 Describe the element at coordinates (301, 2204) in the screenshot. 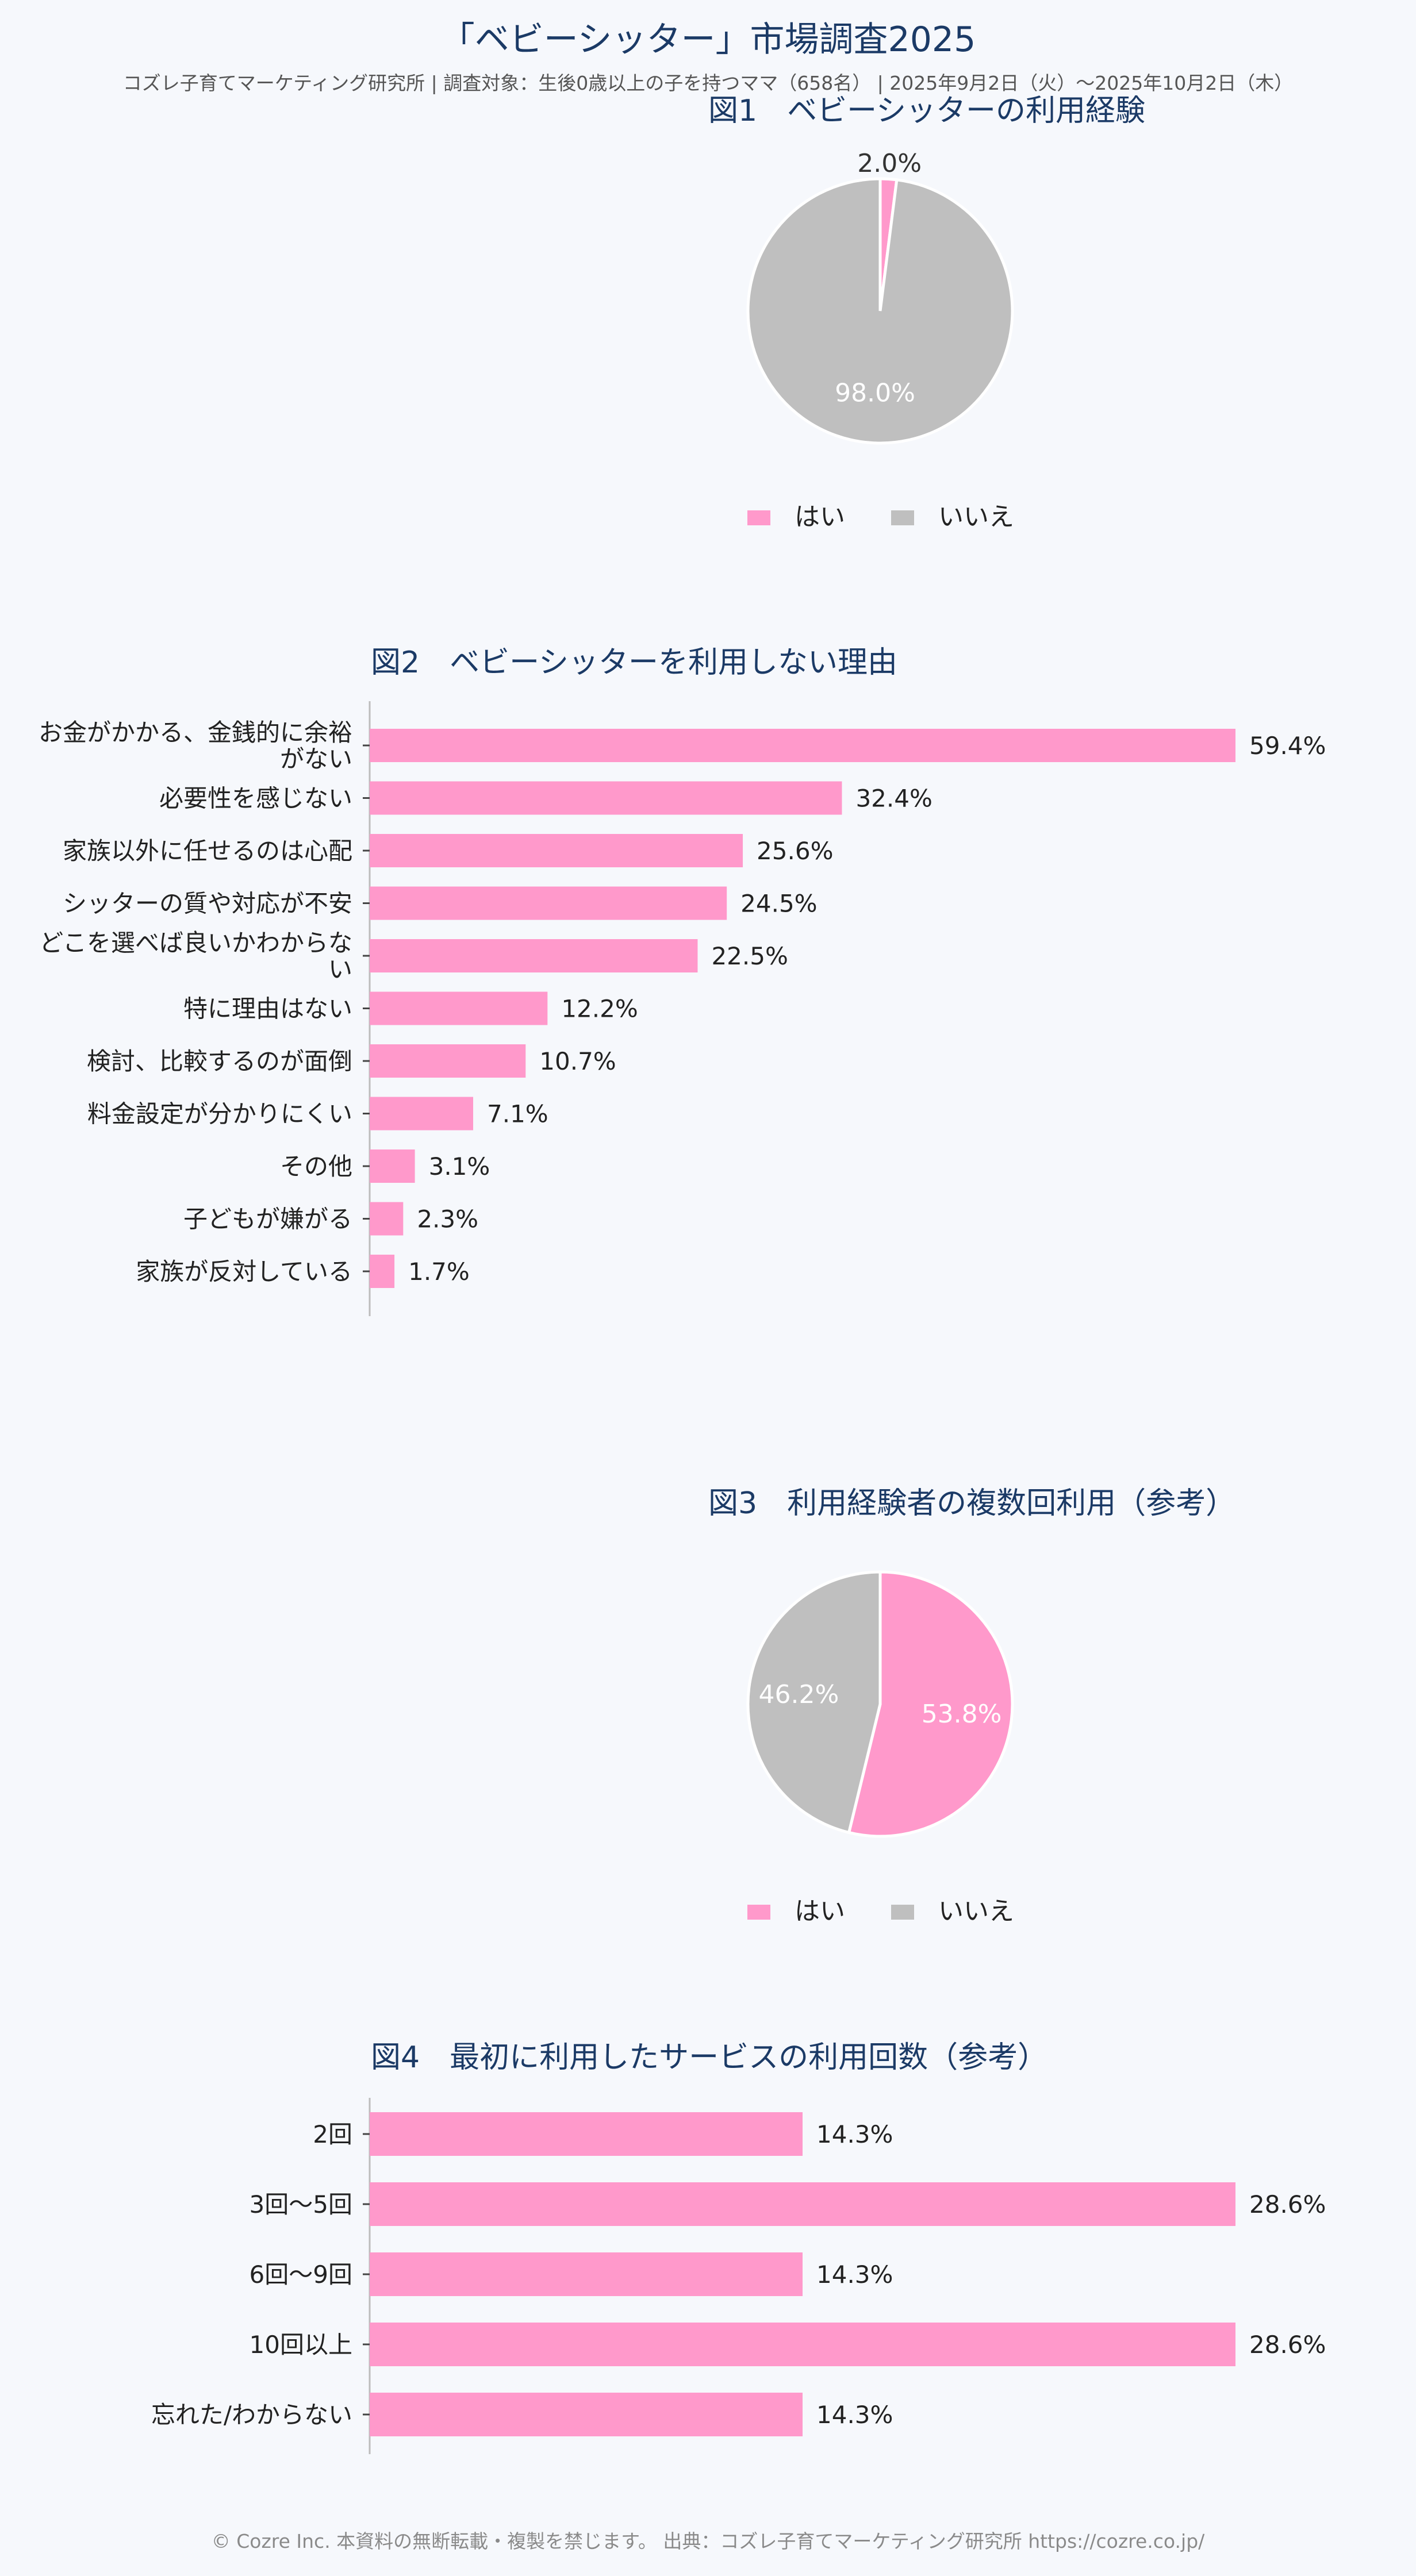

I see `fig4-category-label-1: 3回〜5回` at that location.